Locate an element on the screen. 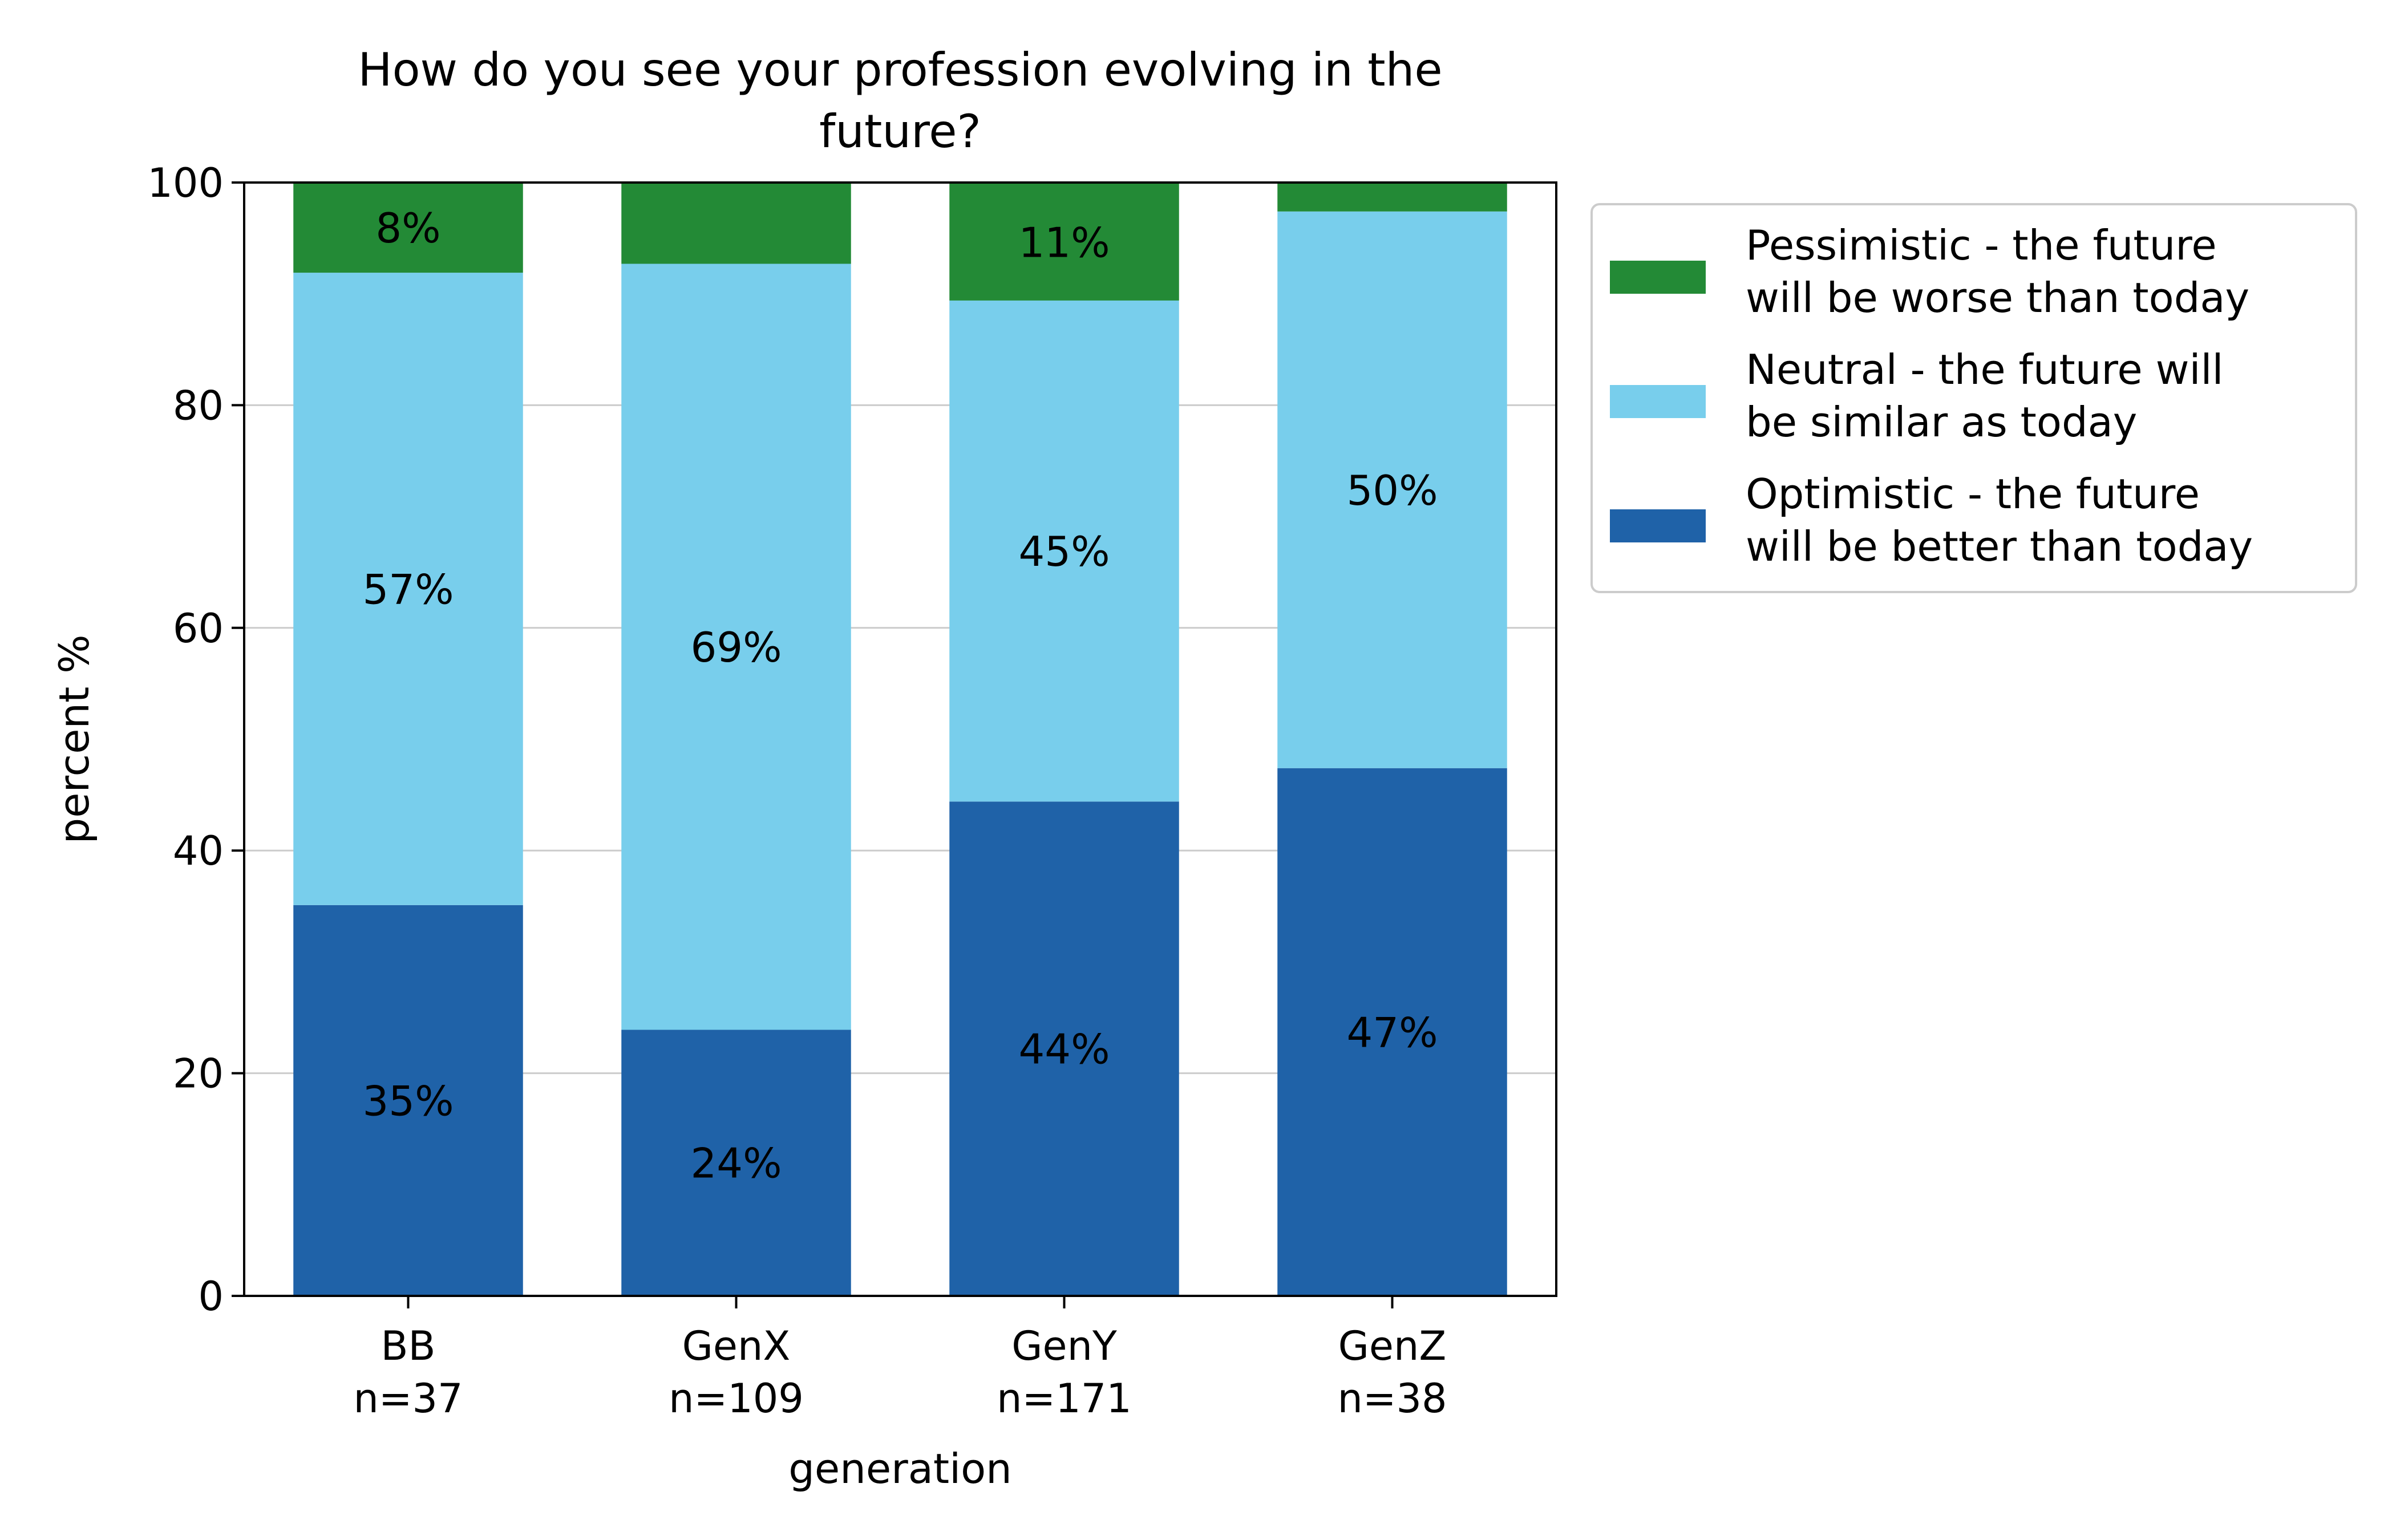 The height and width of the screenshot is (1540, 2396). x-axis-label: generation is located at coordinates (900, 1469).